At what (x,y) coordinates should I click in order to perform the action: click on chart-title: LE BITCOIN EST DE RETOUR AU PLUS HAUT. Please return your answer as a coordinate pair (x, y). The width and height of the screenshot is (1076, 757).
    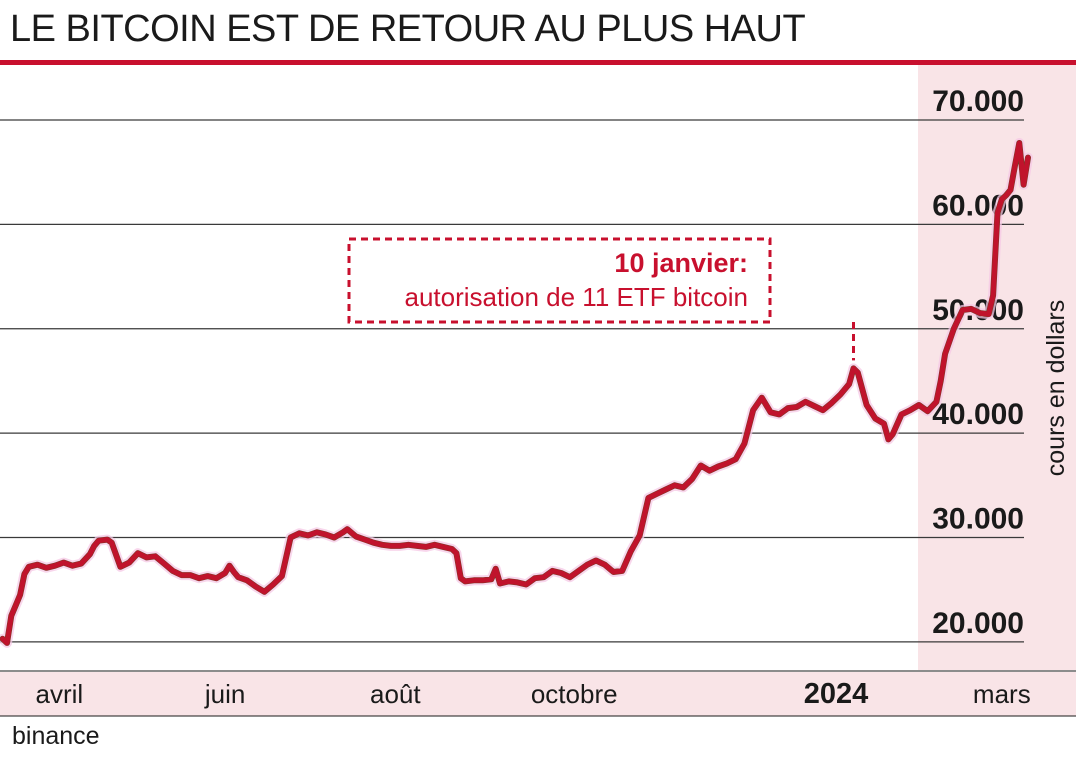
    Looking at the image, I should click on (408, 29).